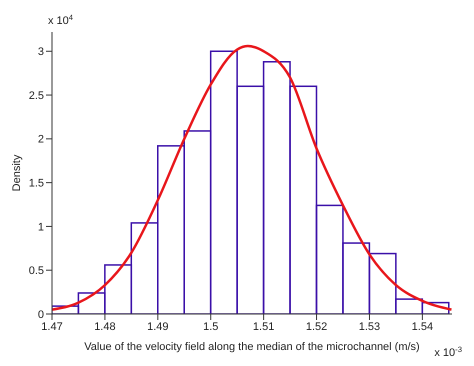  What do you see at coordinates (36, 271) in the screenshot?
I see `y-tick-label: 0.5` at bounding box center [36, 271].